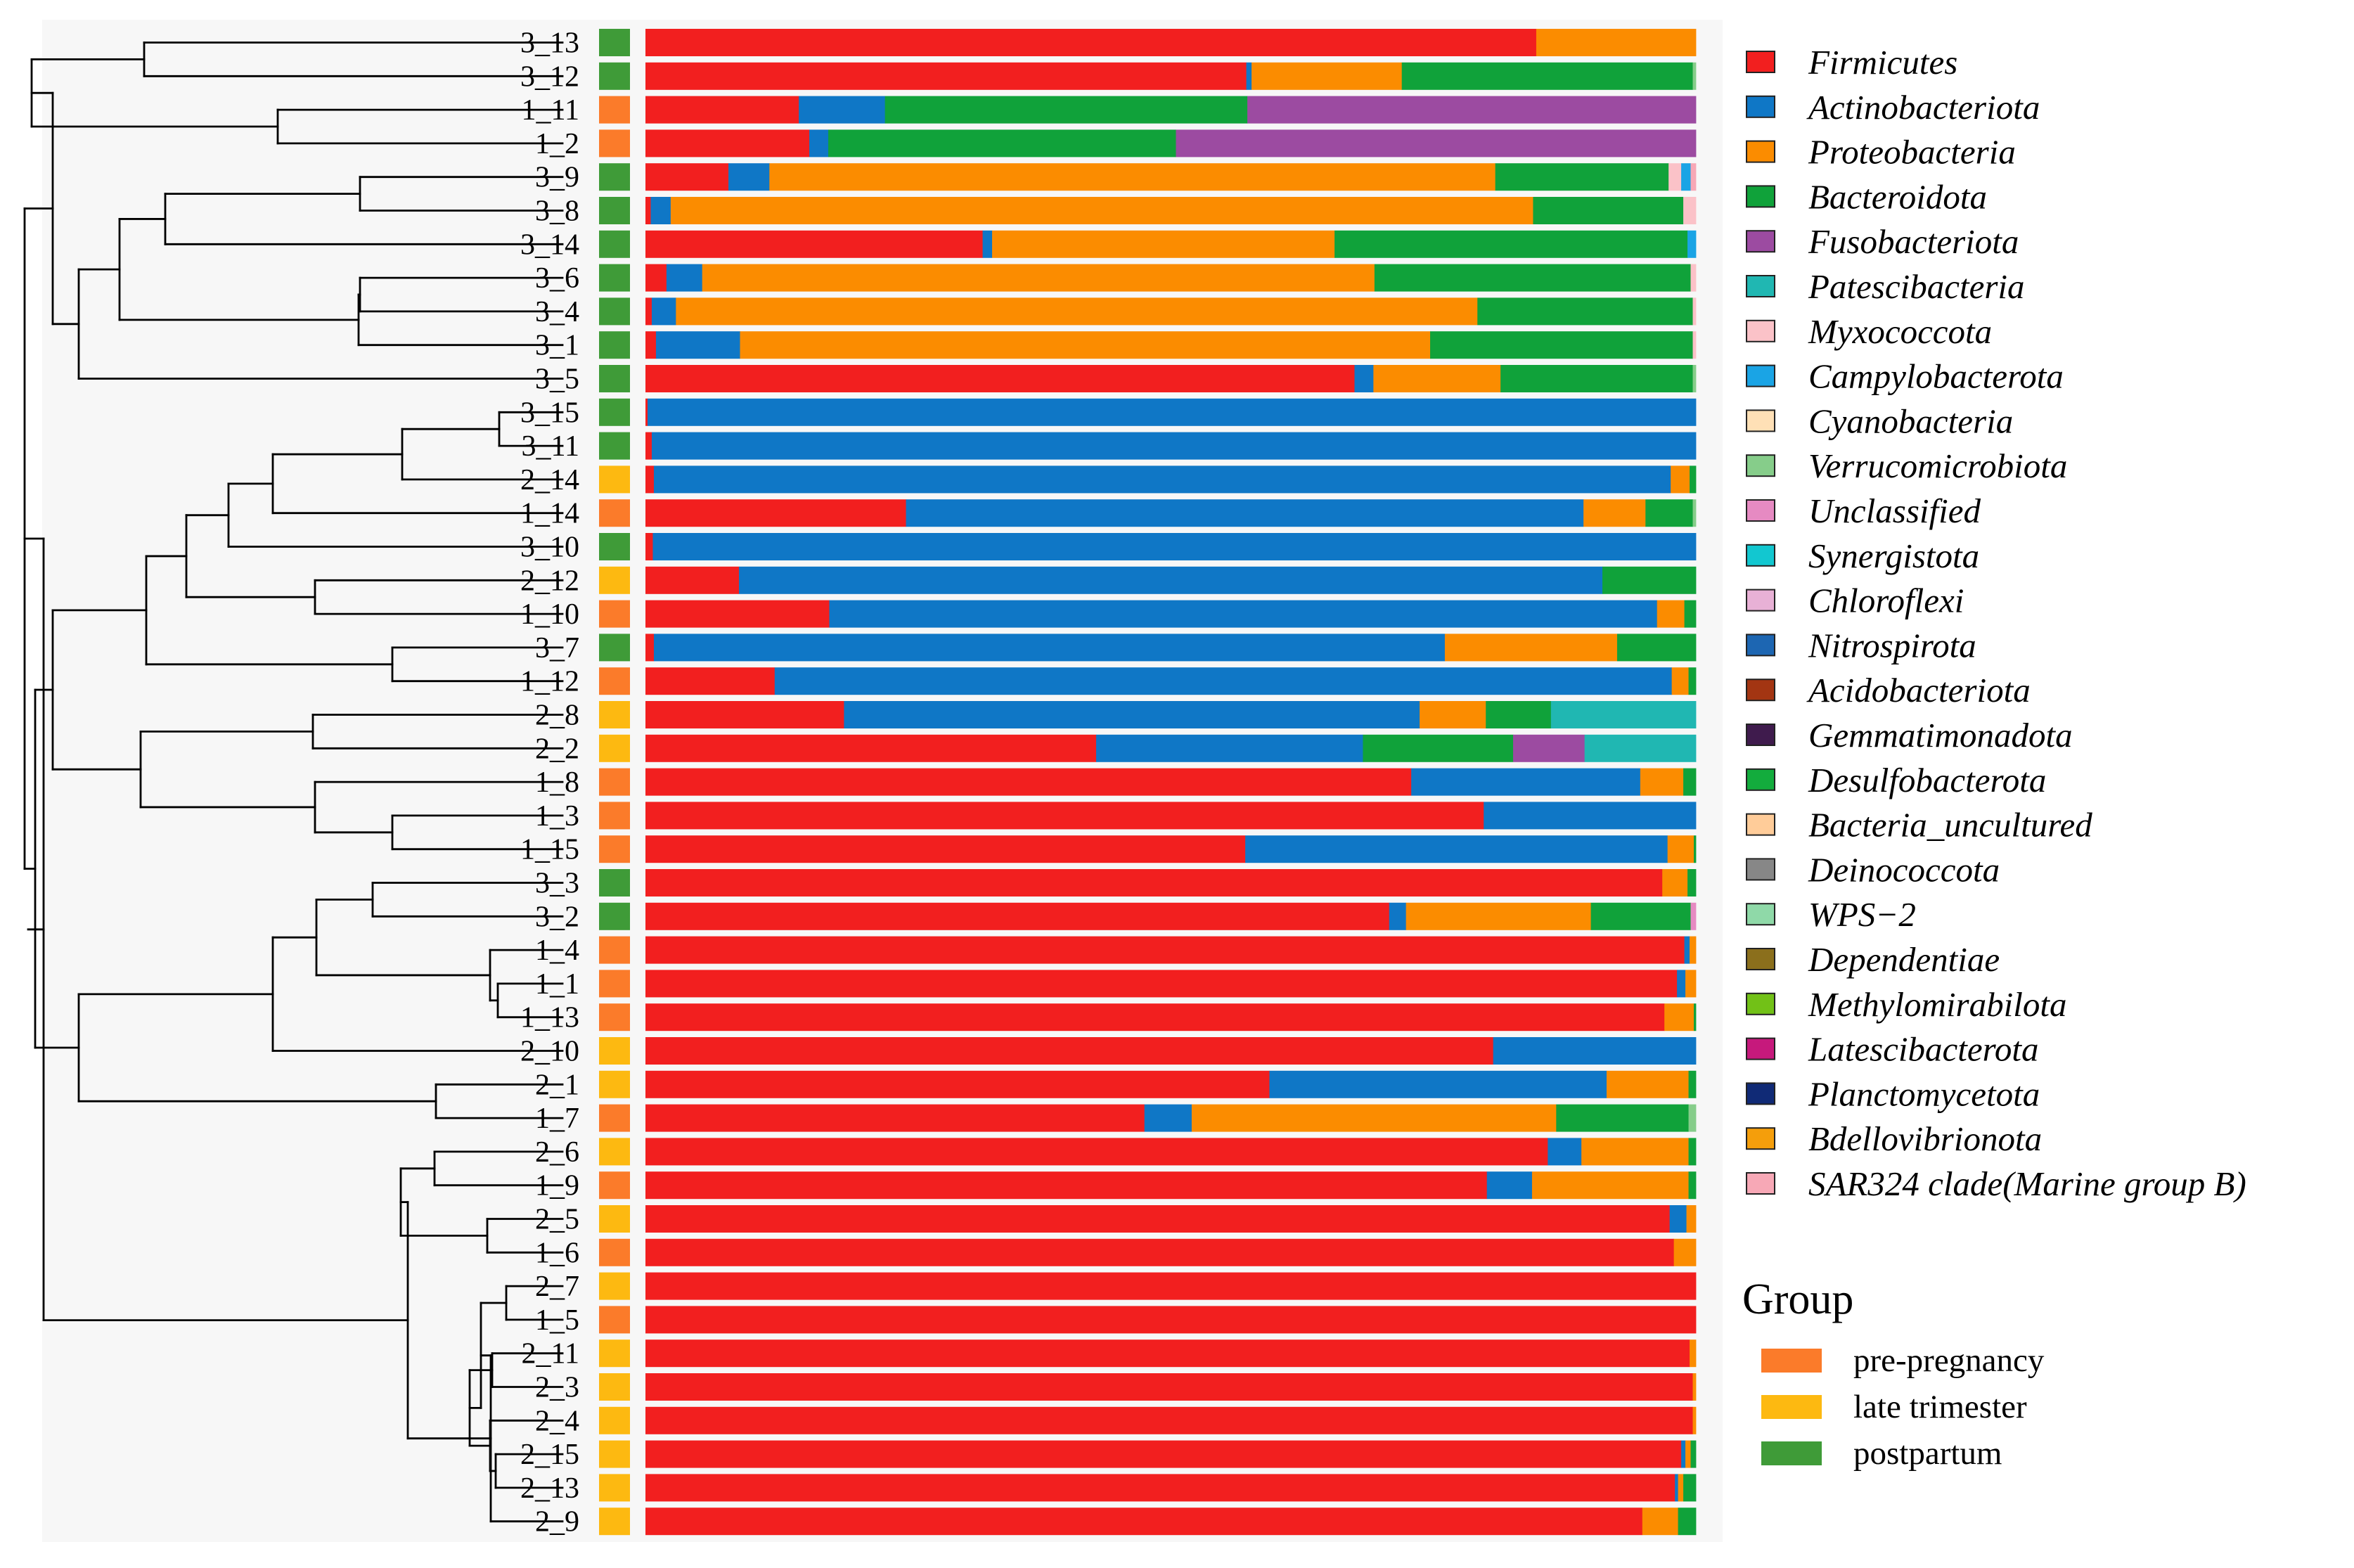  What do you see at coordinates (1910, 421) in the screenshot?
I see `legend-label: Cyanobacteria` at bounding box center [1910, 421].